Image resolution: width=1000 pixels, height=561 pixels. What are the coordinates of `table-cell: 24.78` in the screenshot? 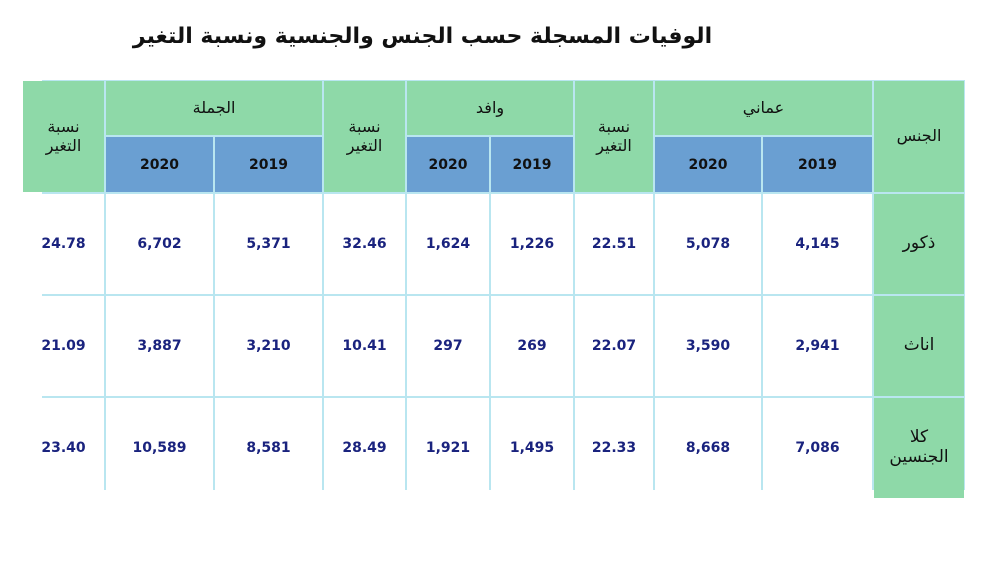 It's located at (63, 244).